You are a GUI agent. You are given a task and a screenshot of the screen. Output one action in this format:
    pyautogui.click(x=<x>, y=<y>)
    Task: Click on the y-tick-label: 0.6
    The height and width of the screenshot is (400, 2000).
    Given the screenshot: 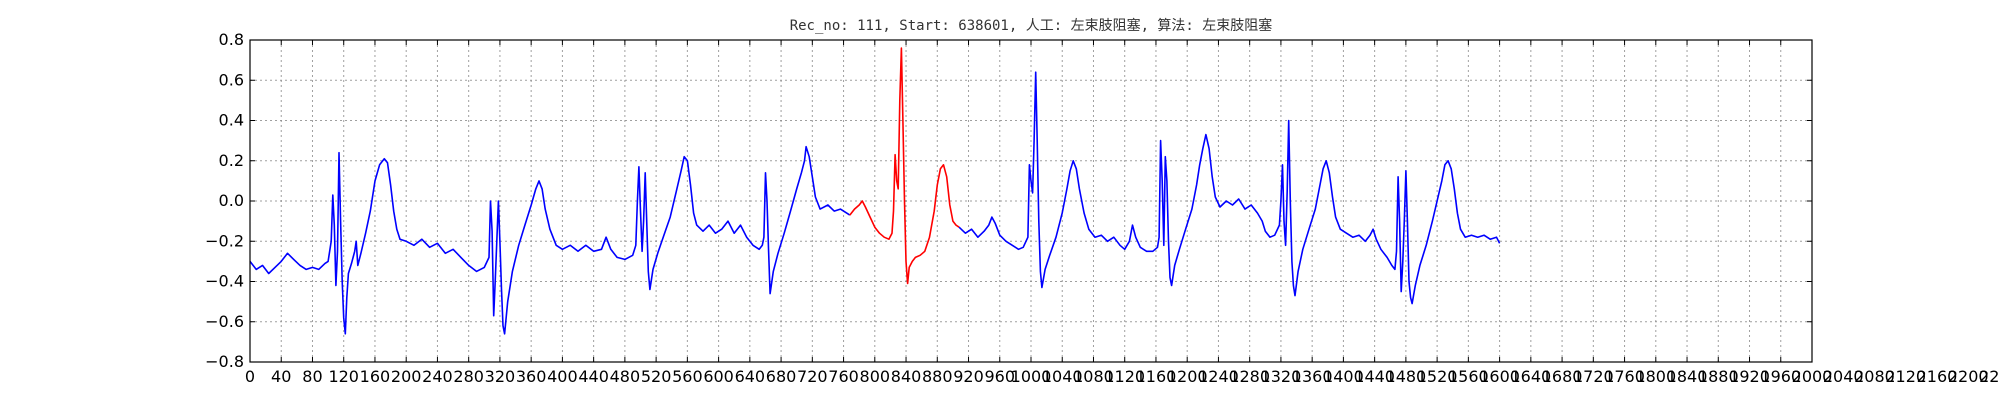 What is the action you would take?
    pyautogui.click(x=231, y=79)
    